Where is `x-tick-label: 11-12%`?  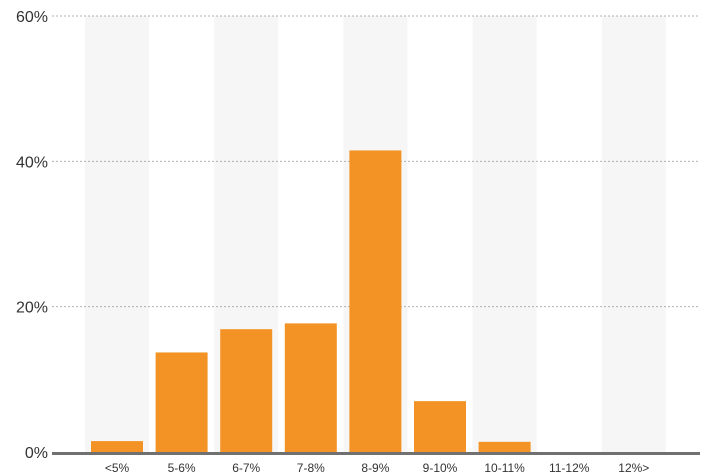
x-tick-label: 11-12% is located at coordinates (569, 468).